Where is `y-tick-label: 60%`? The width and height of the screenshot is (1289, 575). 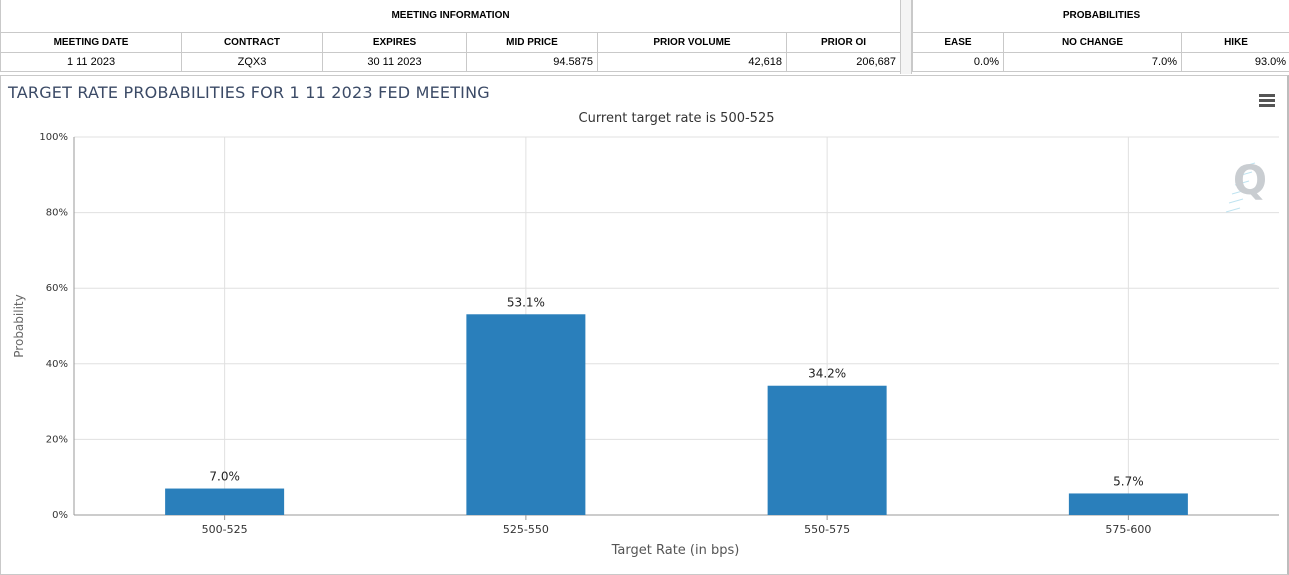
y-tick-label: 60% is located at coordinates (57, 288).